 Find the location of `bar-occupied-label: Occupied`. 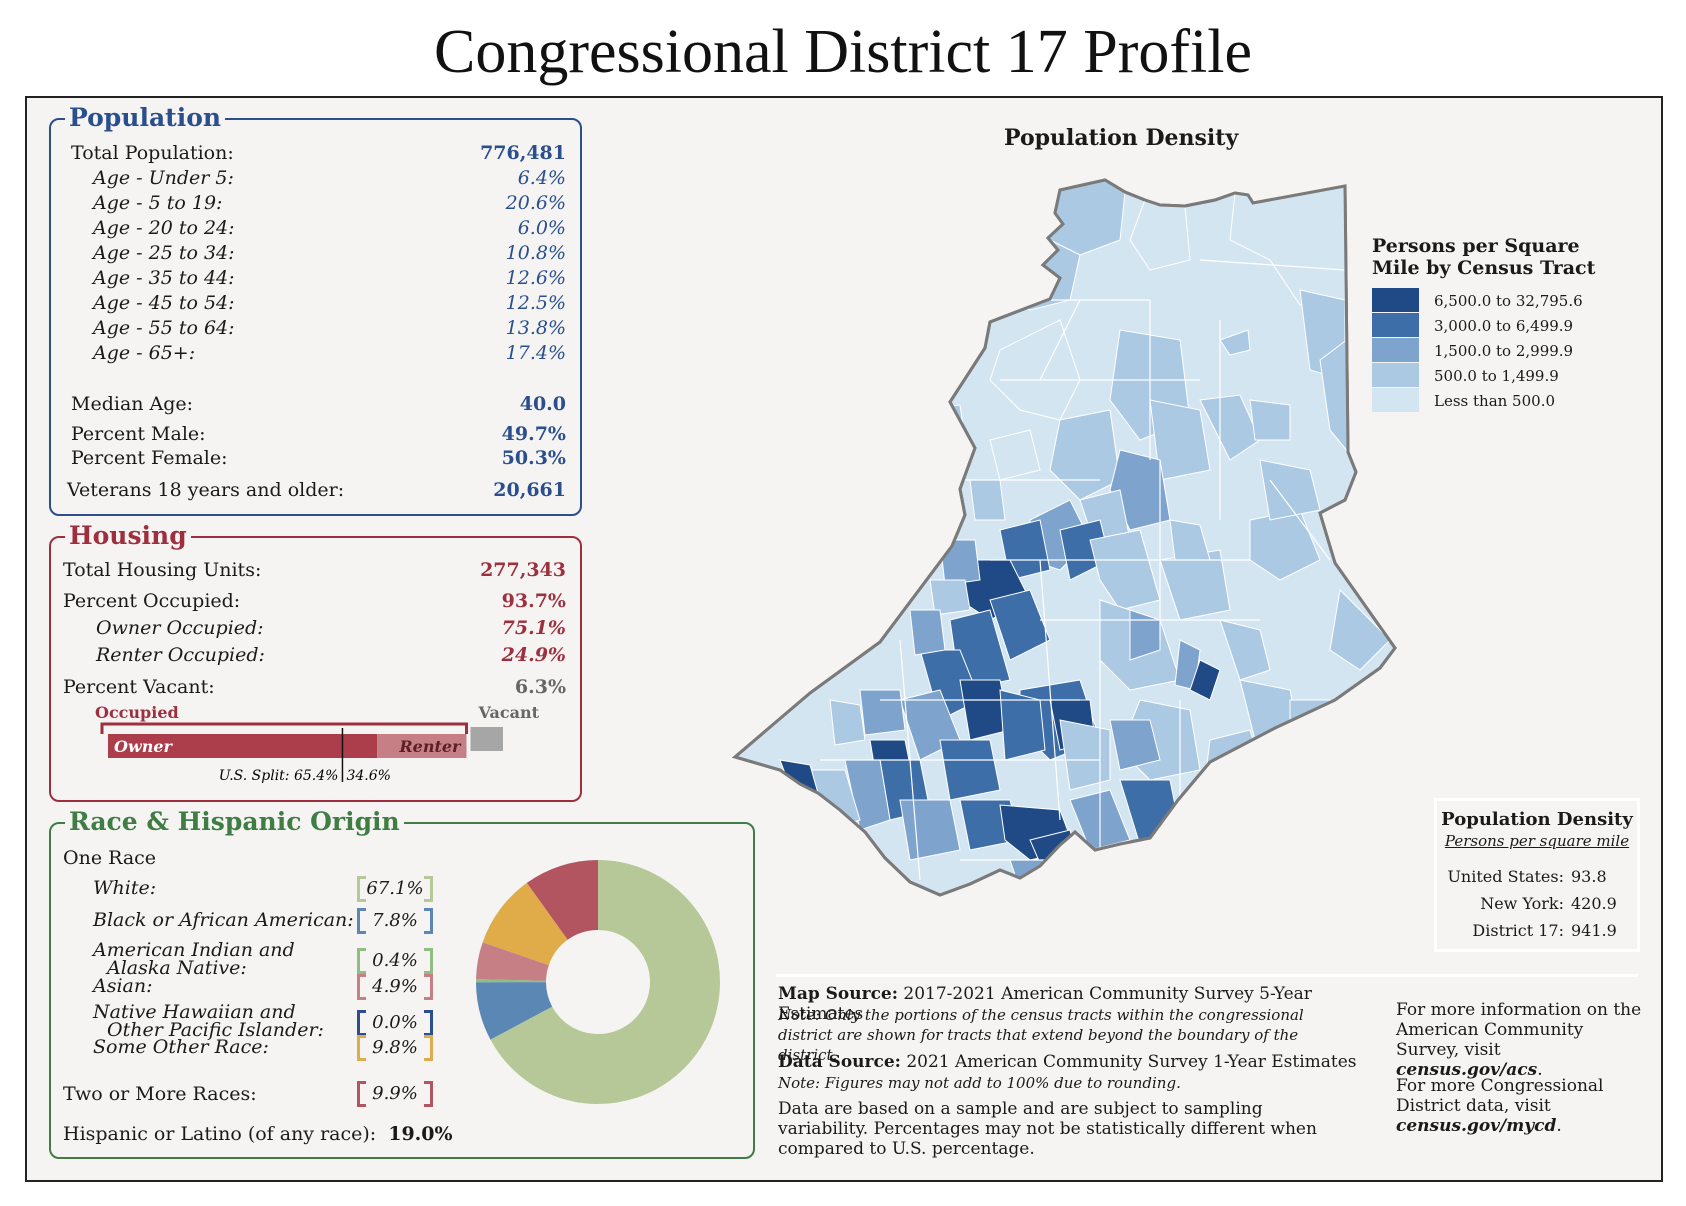

bar-occupied-label: Occupied is located at coordinates (137, 712).